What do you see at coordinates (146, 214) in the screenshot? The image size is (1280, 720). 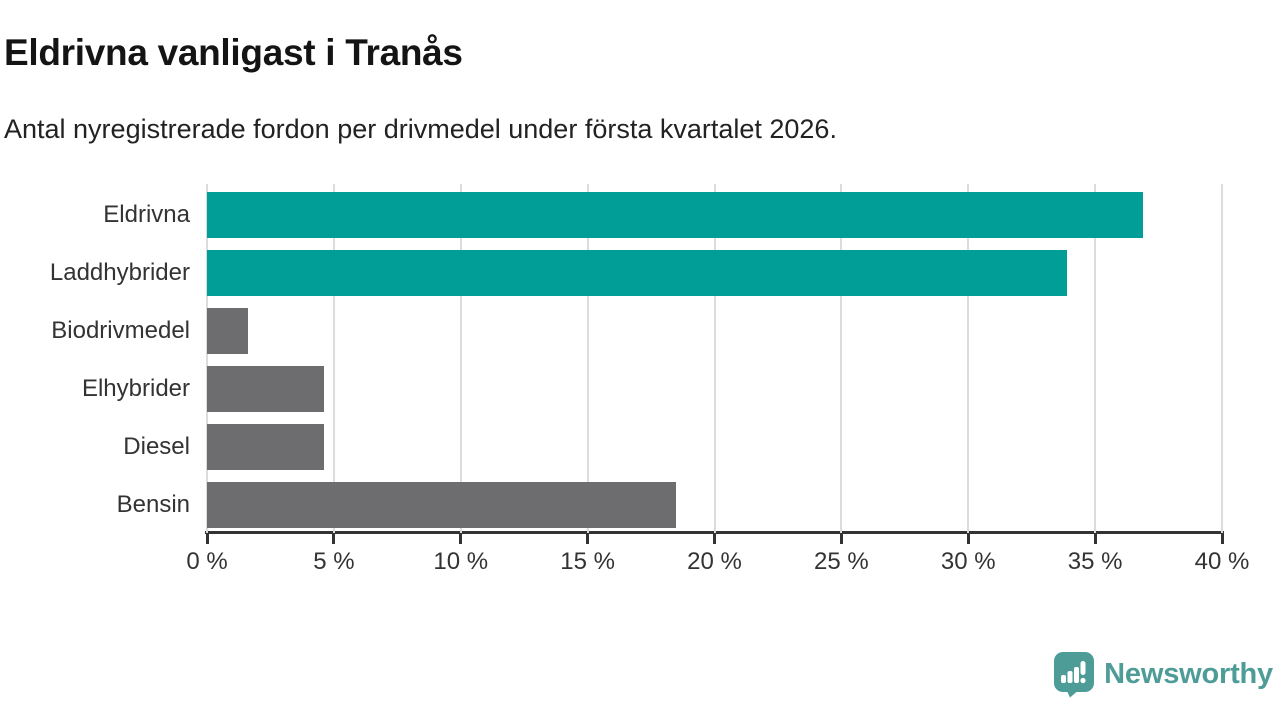 I see `category-label: Eldrivna` at bounding box center [146, 214].